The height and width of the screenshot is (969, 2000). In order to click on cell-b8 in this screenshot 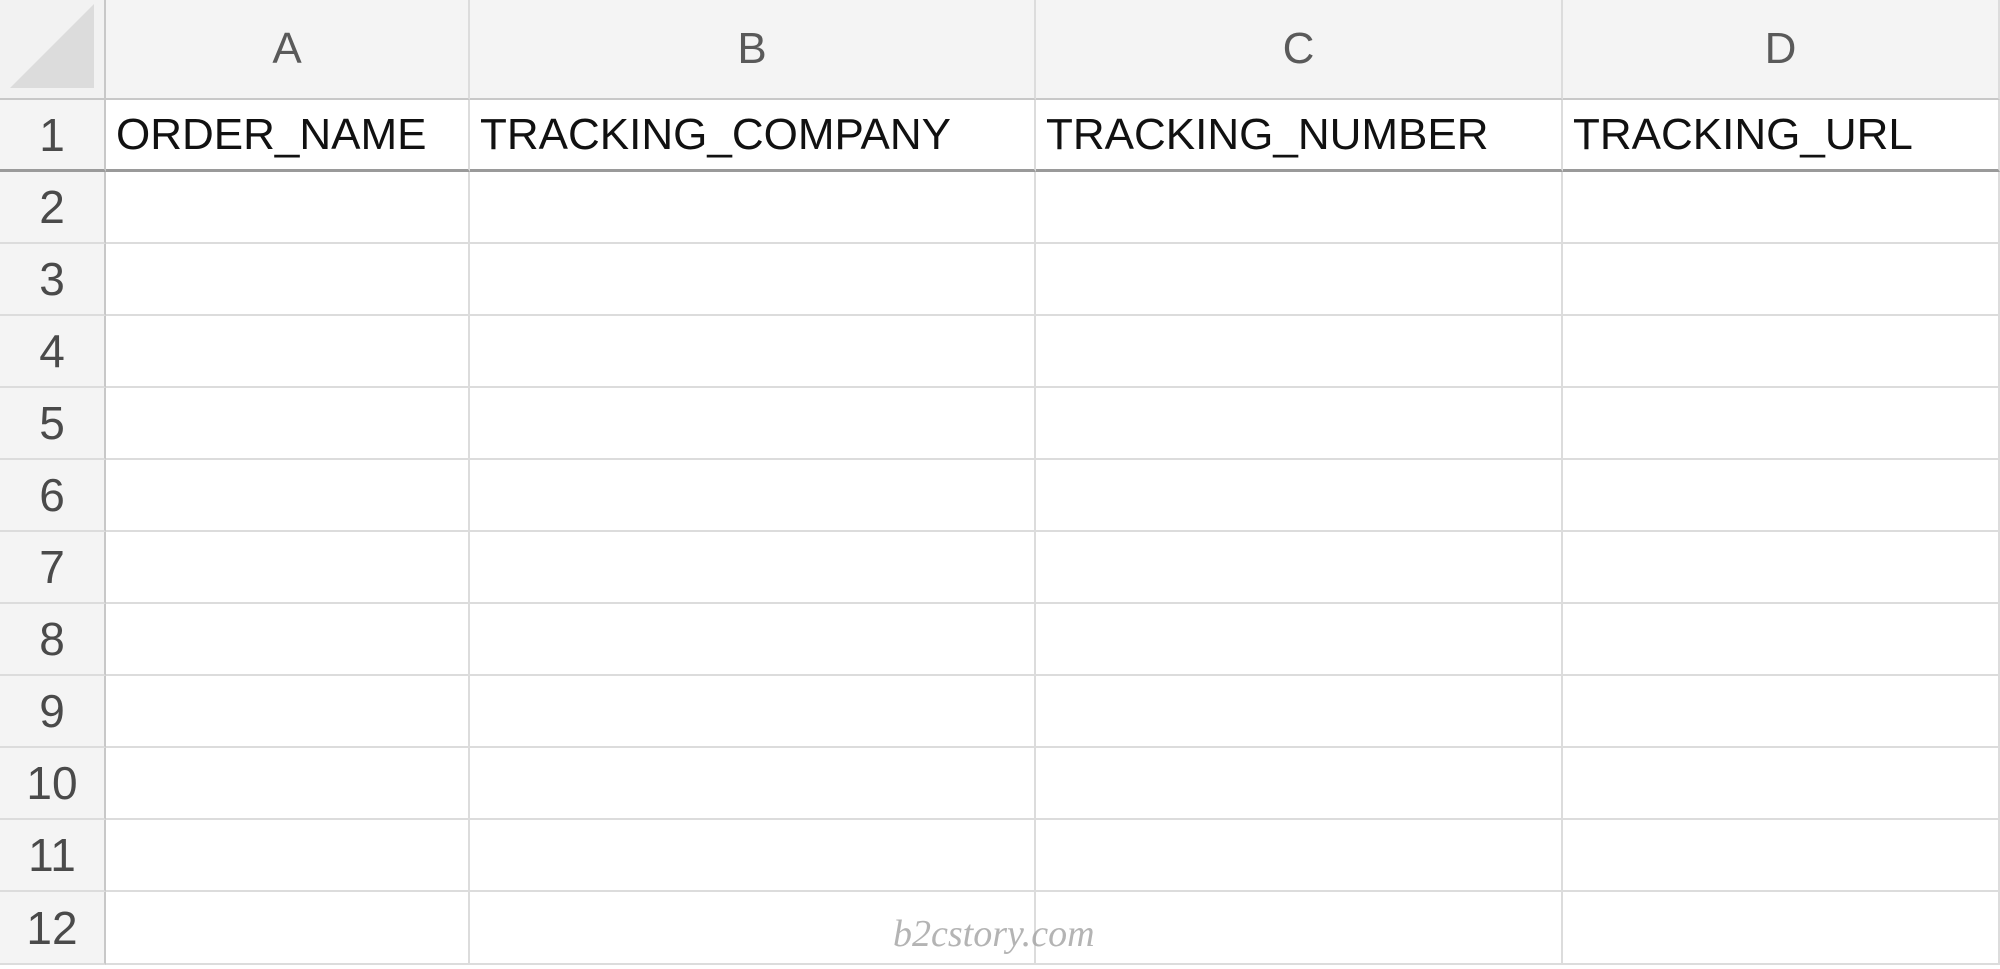, I will do `click(753, 640)`.